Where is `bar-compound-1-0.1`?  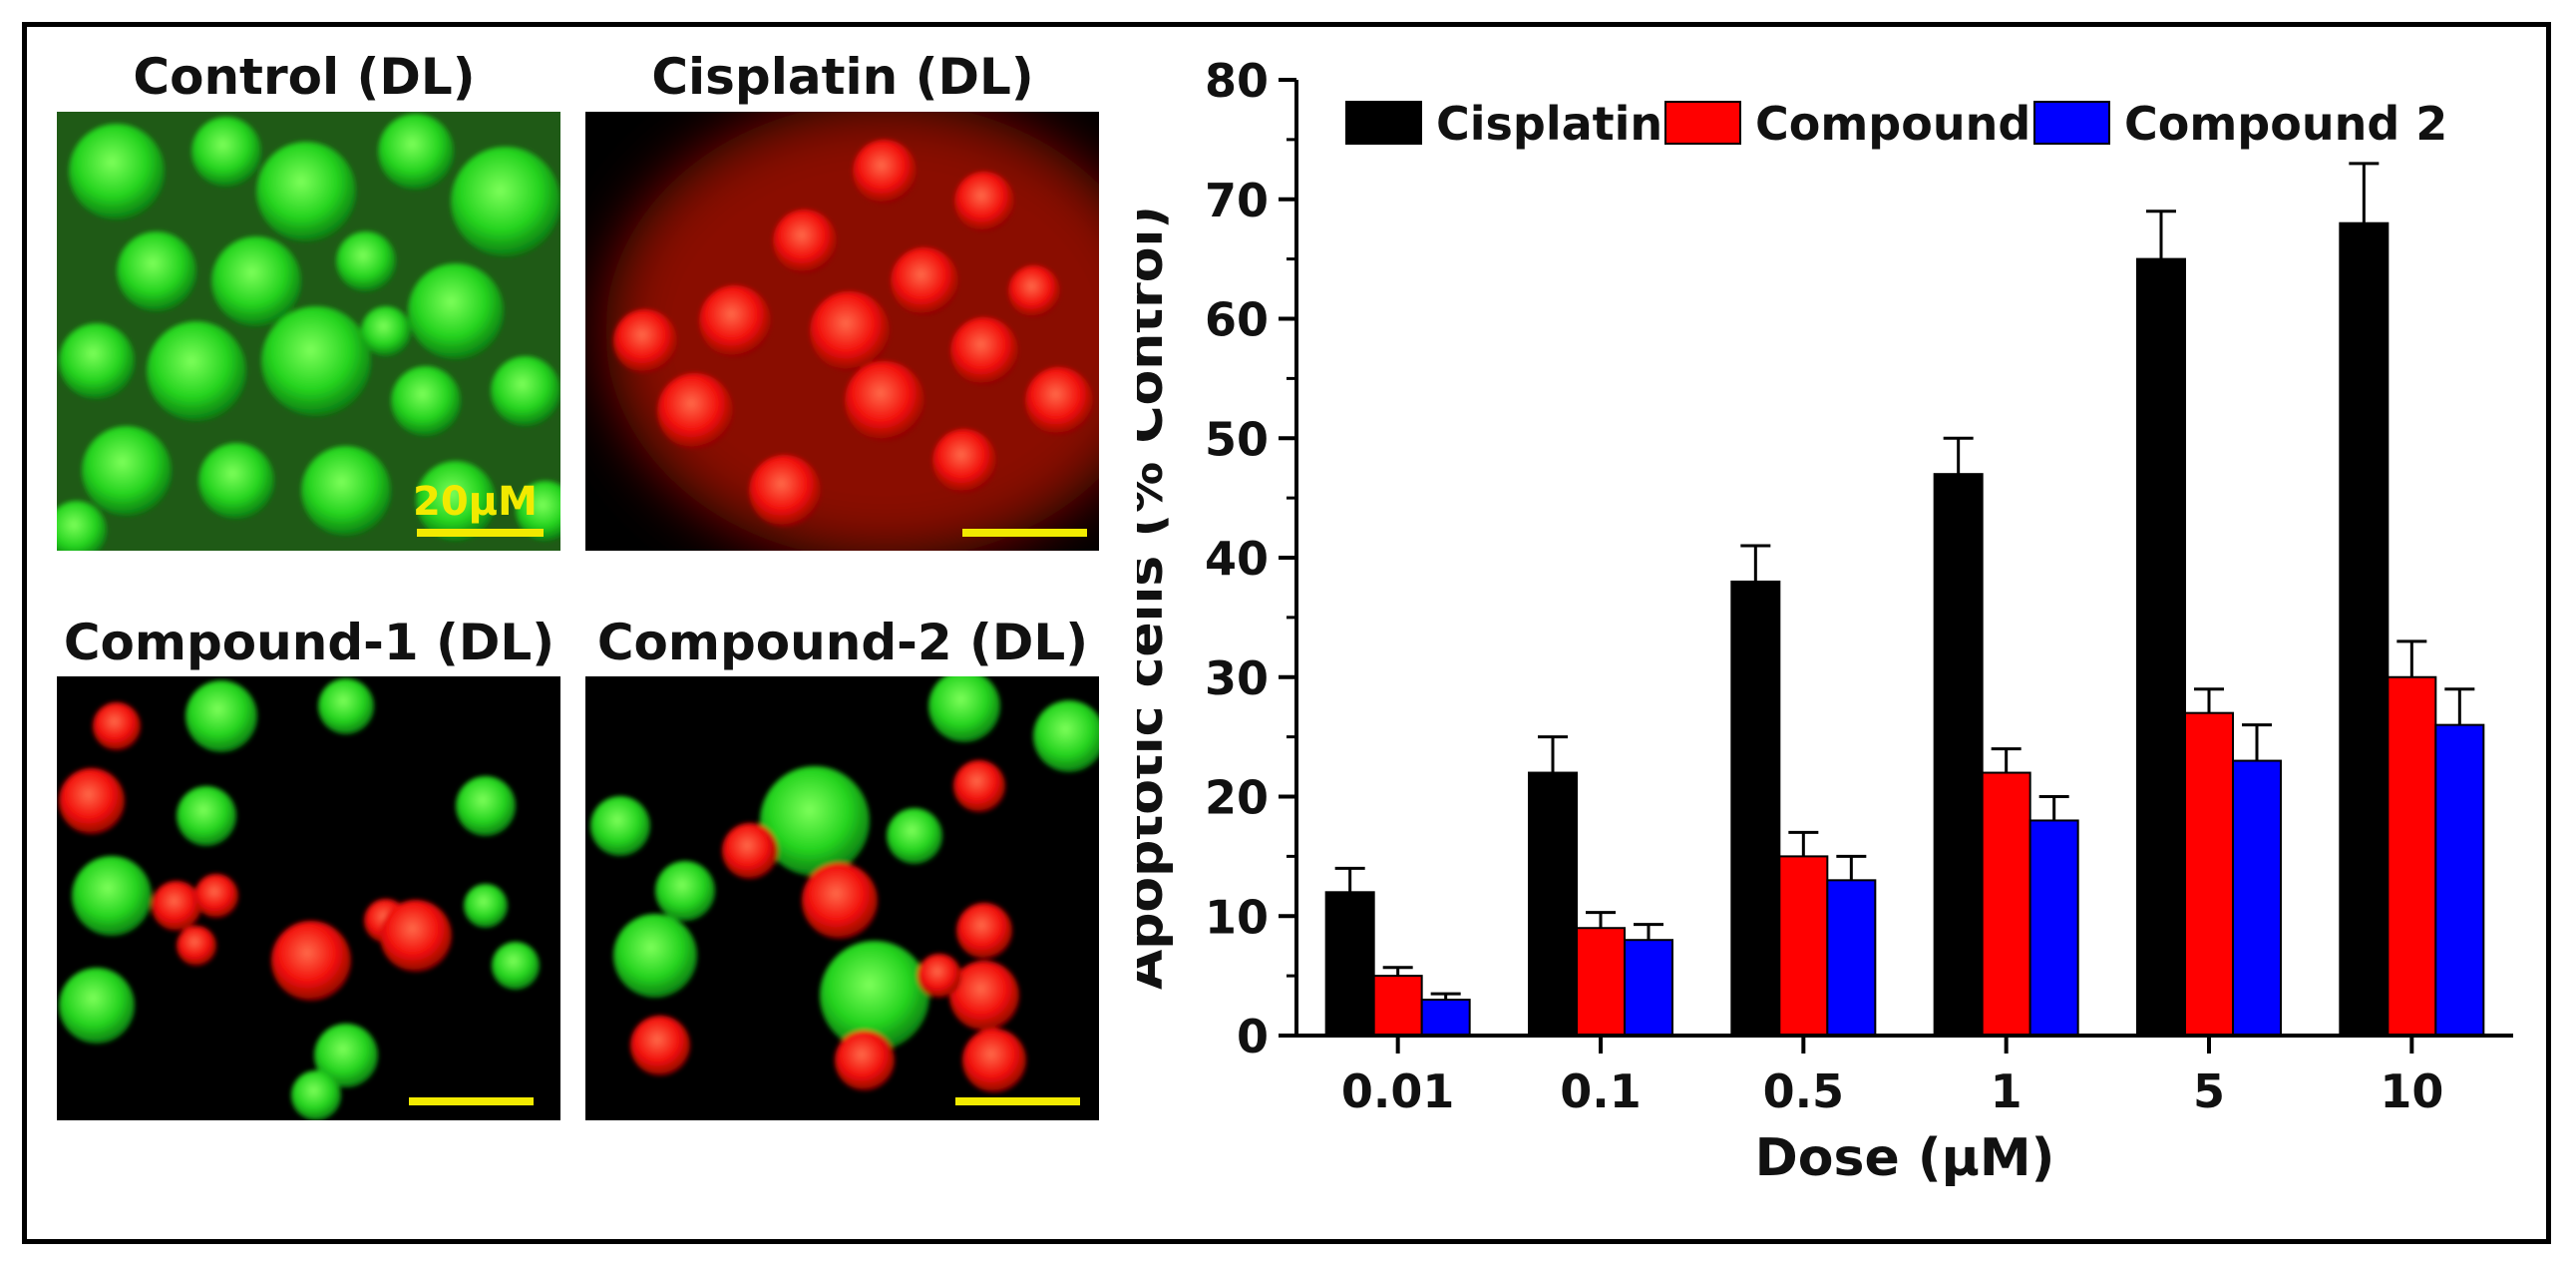 bar-compound-1-0.1 is located at coordinates (1601, 982).